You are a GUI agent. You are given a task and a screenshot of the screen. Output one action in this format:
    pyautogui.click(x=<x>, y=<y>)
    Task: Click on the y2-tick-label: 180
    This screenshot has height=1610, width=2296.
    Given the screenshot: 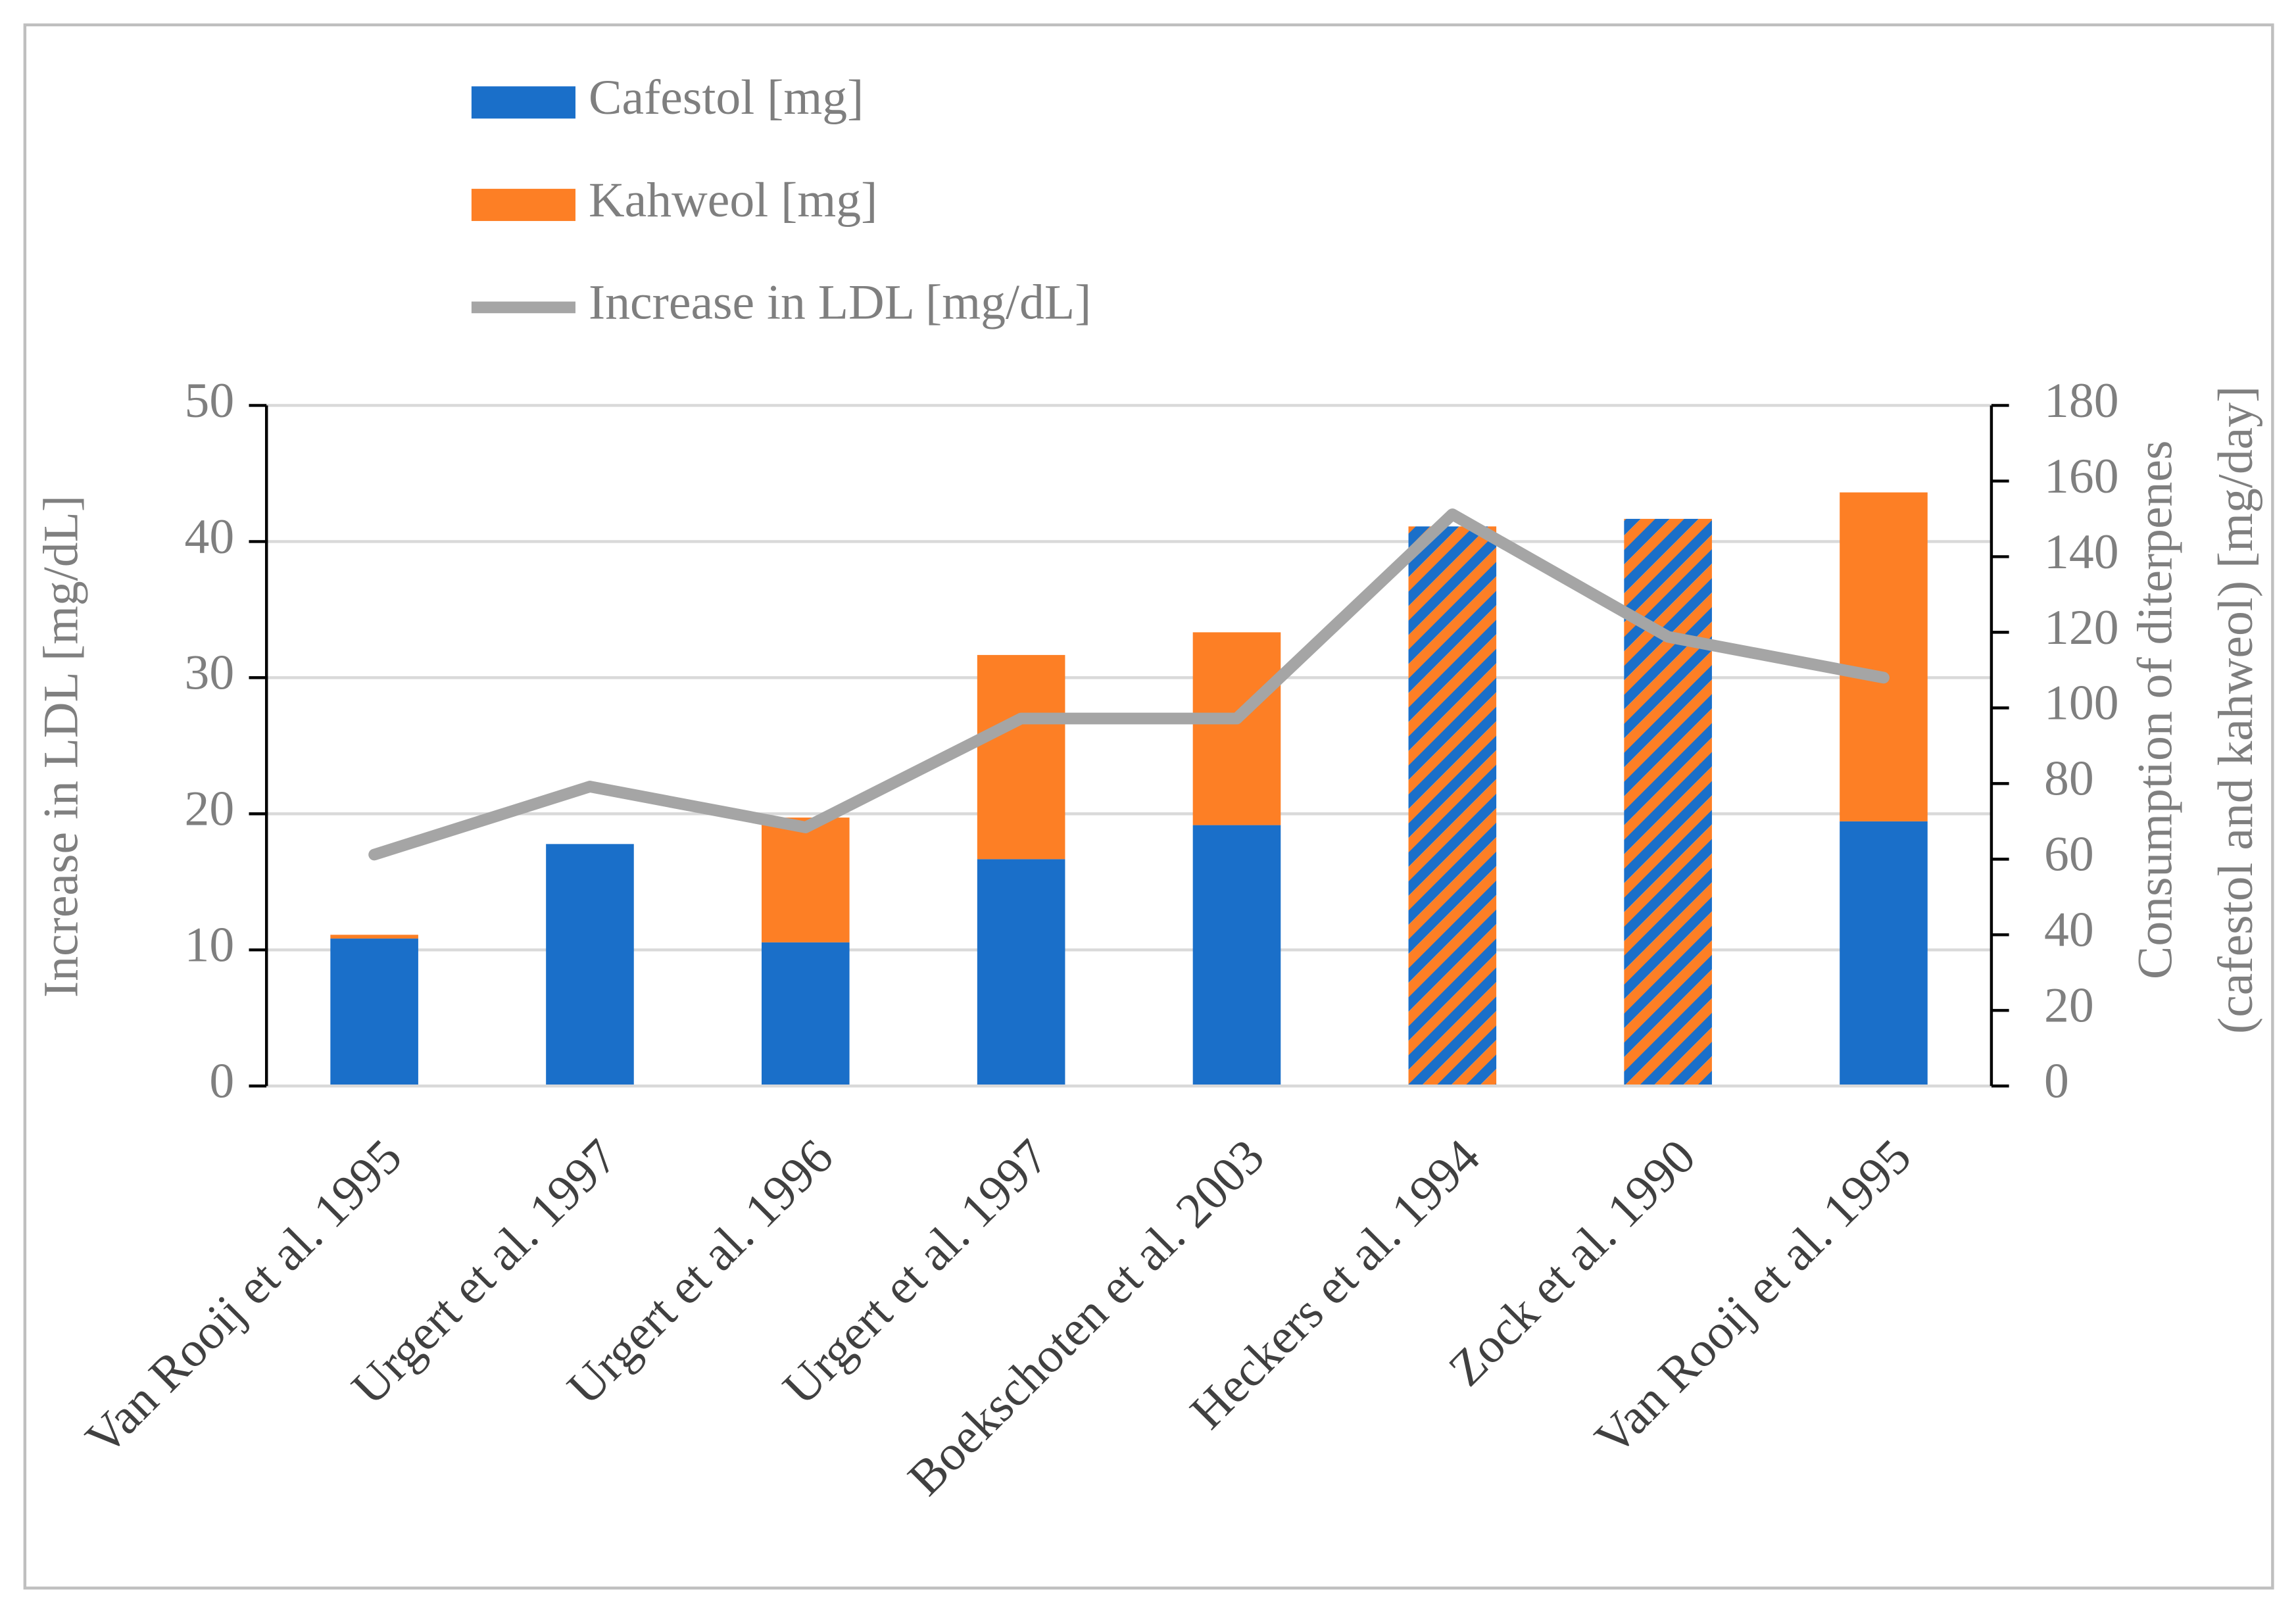 What is the action you would take?
    pyautogui.click(x=2081, y=401)
    